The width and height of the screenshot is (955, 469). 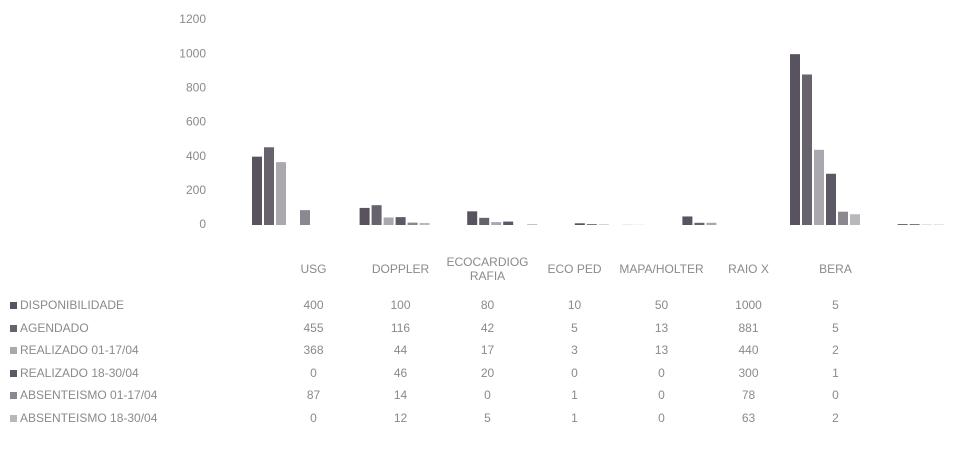 I want to click on table-value: 44, so click(x=400, y=350).